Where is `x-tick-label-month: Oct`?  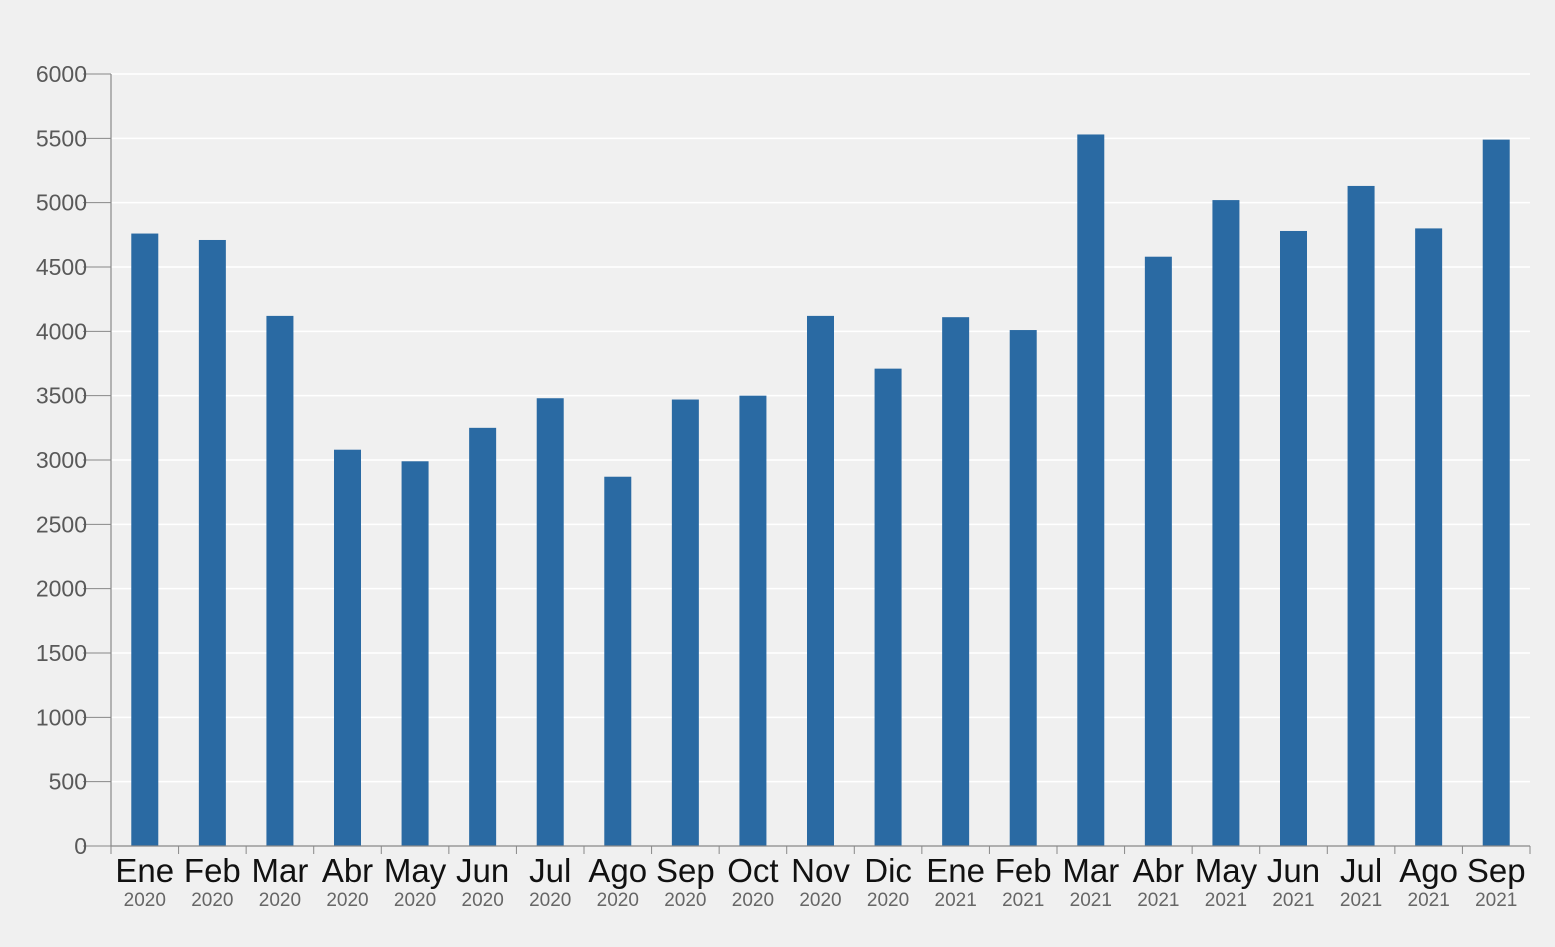 x-tick-label-month: Oct is located at coordinates (752, 870).